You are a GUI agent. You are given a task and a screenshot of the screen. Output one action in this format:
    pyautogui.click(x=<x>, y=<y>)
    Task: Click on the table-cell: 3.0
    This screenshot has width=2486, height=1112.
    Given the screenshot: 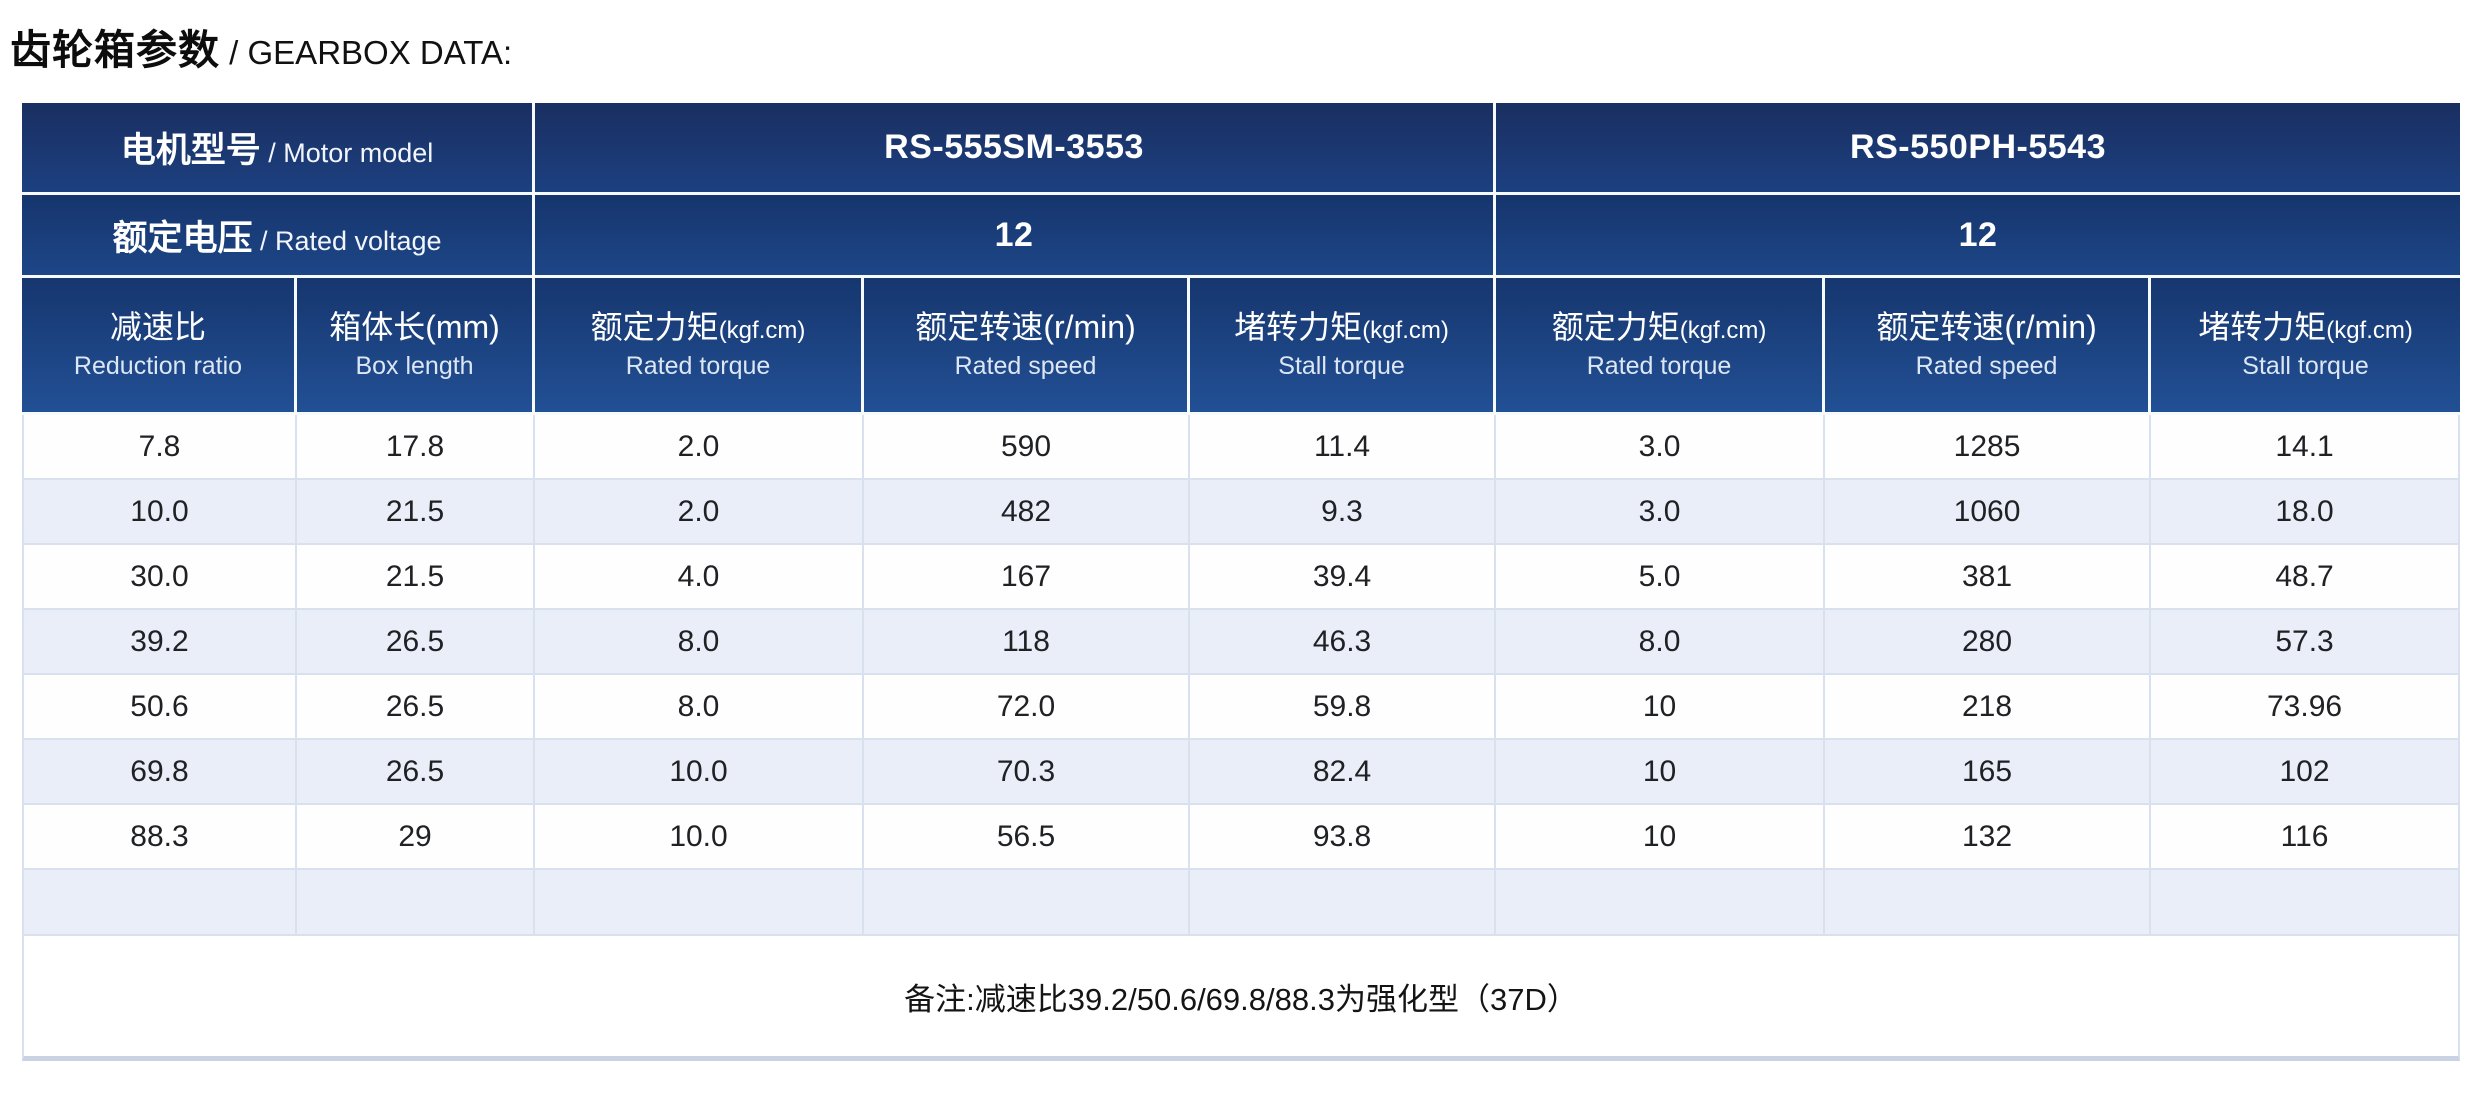 What is the action you would take?
    pyautogui.click(x=1661, y=512)
    